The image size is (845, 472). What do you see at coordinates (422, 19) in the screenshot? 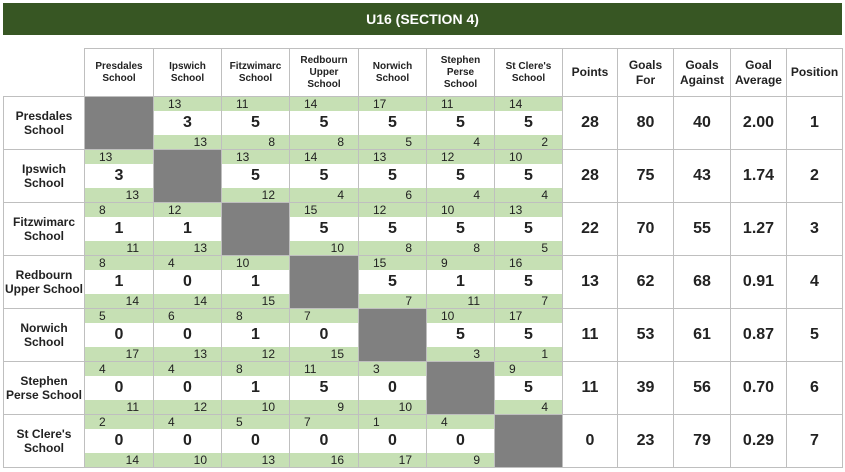
I see `title-bar: U16 (SECTION 4)` at bounding box center [422, 19].